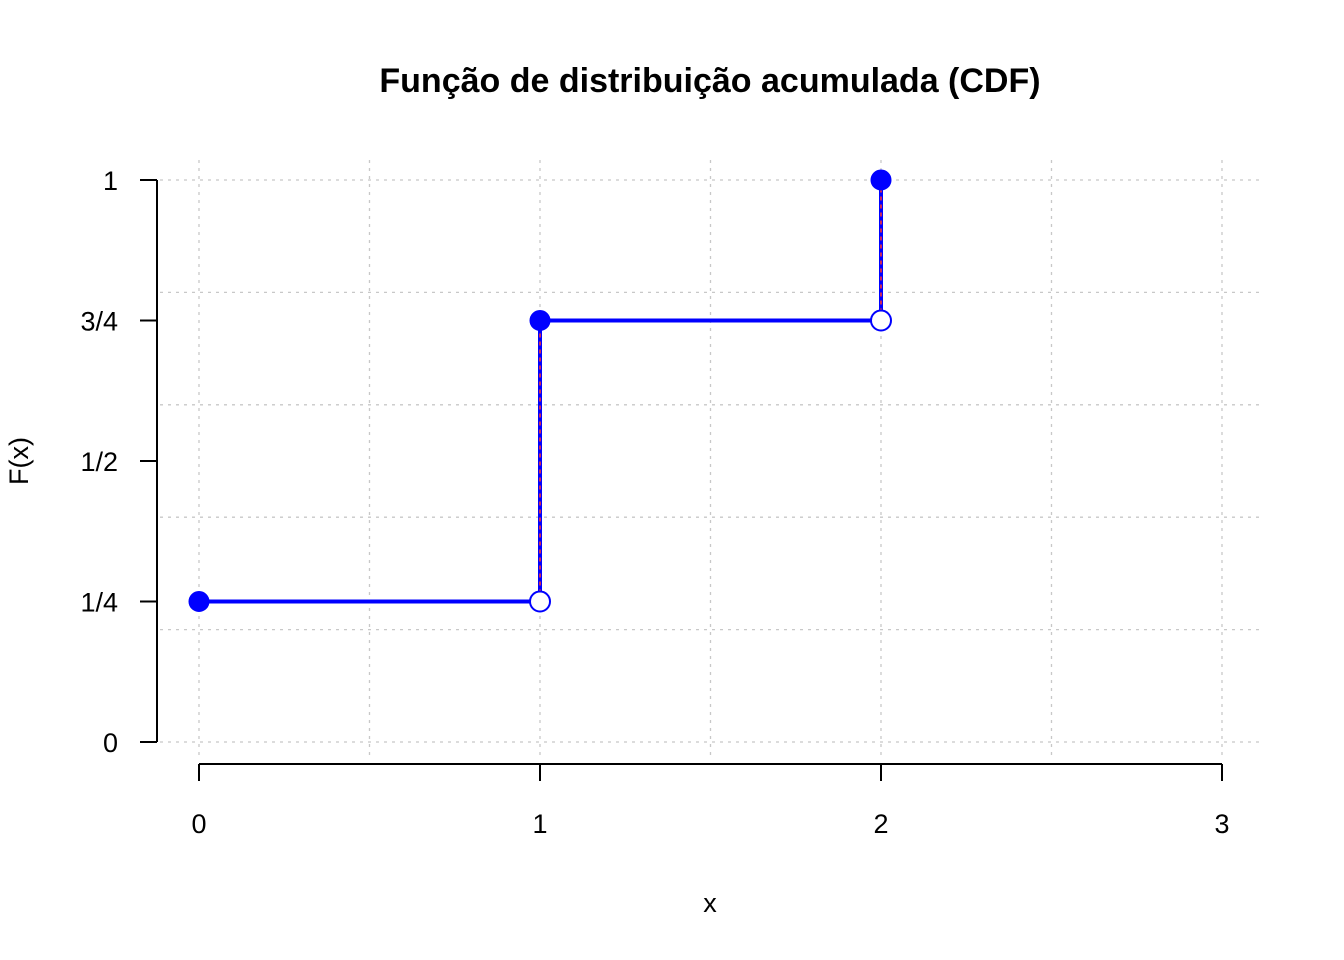 The height and width of the screenshot is (960, 1344). I want to click on x-axis-label: x, so click(710, 903).